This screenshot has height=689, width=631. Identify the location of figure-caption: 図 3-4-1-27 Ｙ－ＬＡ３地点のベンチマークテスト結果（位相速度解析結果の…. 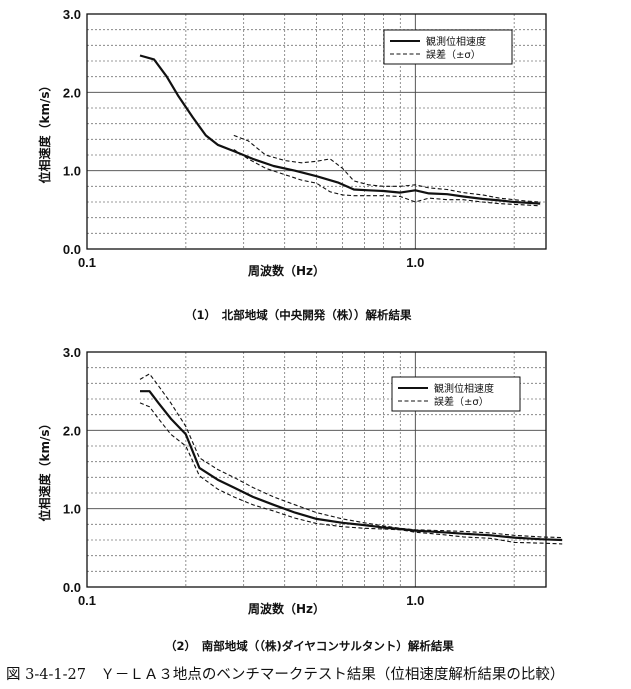
(285, 675).